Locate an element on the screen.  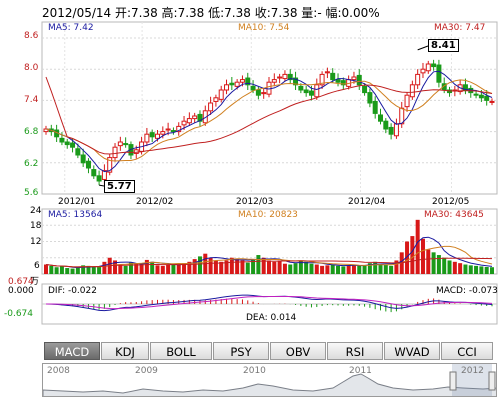
range-navigator: 2008 2009 2010 2011 2012 is located at coordinates (269, 380).